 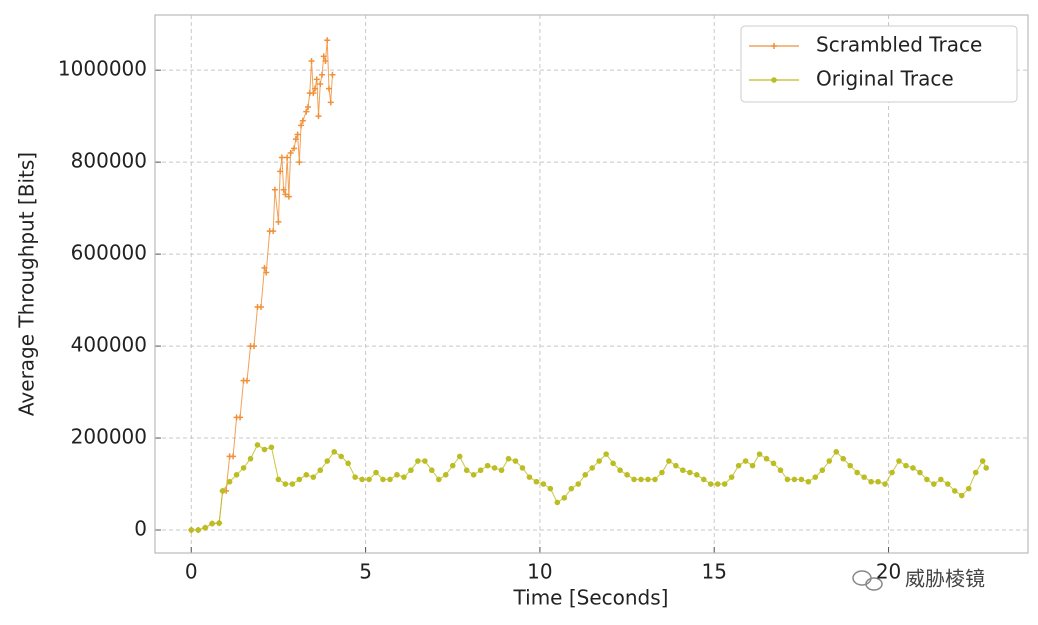 I want to click on y-tick-label: 800000, so click(x=109, y=161).